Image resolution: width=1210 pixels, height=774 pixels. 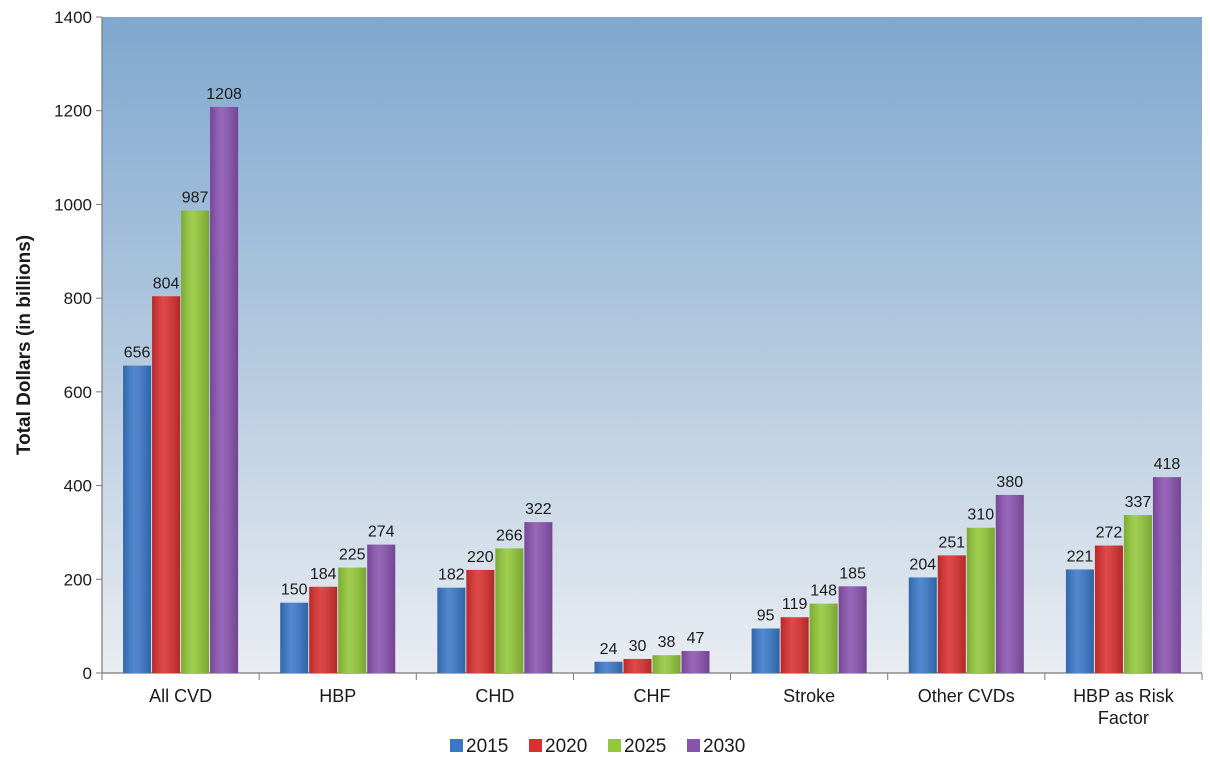 I want to click on value-label: 184, so click(x=323, y=574).